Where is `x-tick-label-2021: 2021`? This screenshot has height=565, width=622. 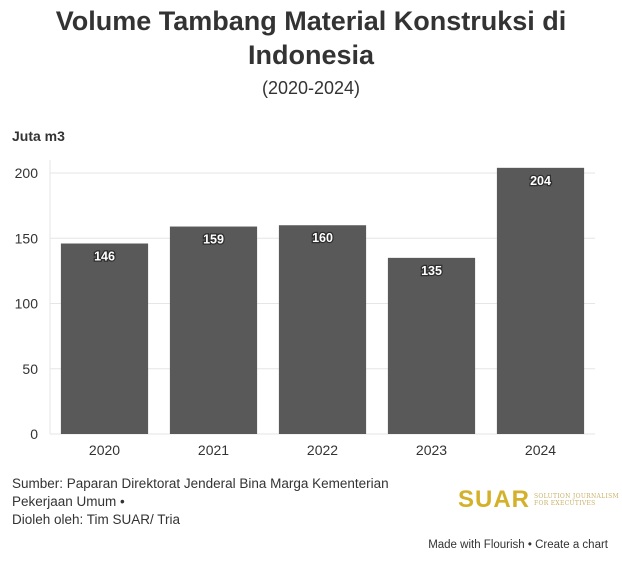 x-tick-label-2021: 2021 is located at coordinates (213, 450).